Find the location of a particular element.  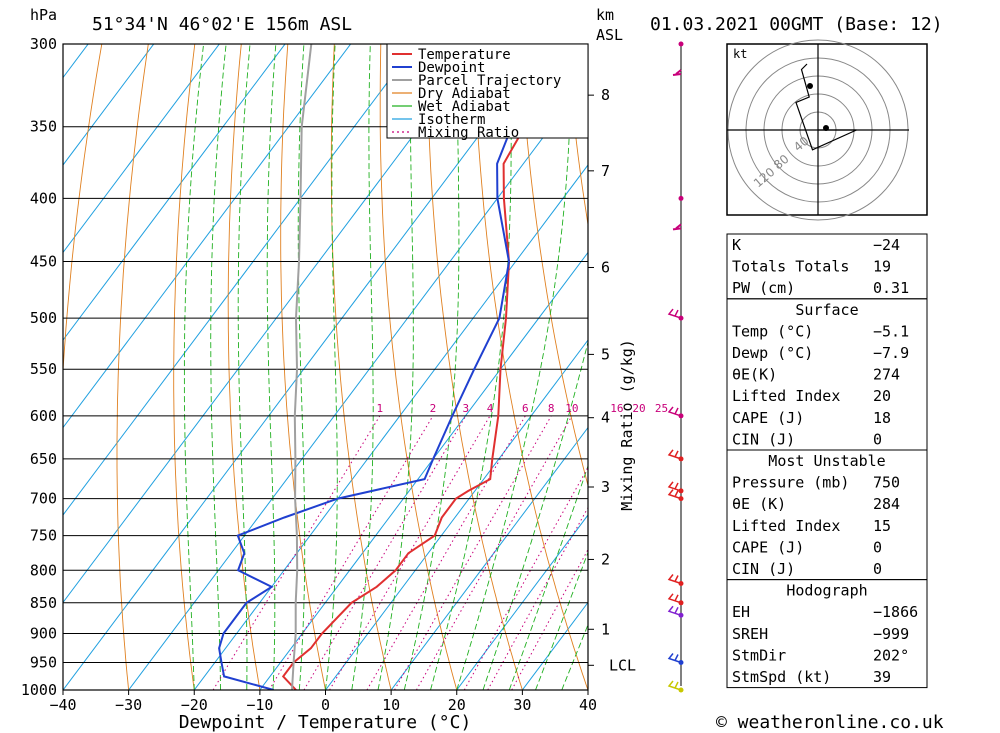

mixing-ratio-label: 6 is located at coordinates (525, 408).